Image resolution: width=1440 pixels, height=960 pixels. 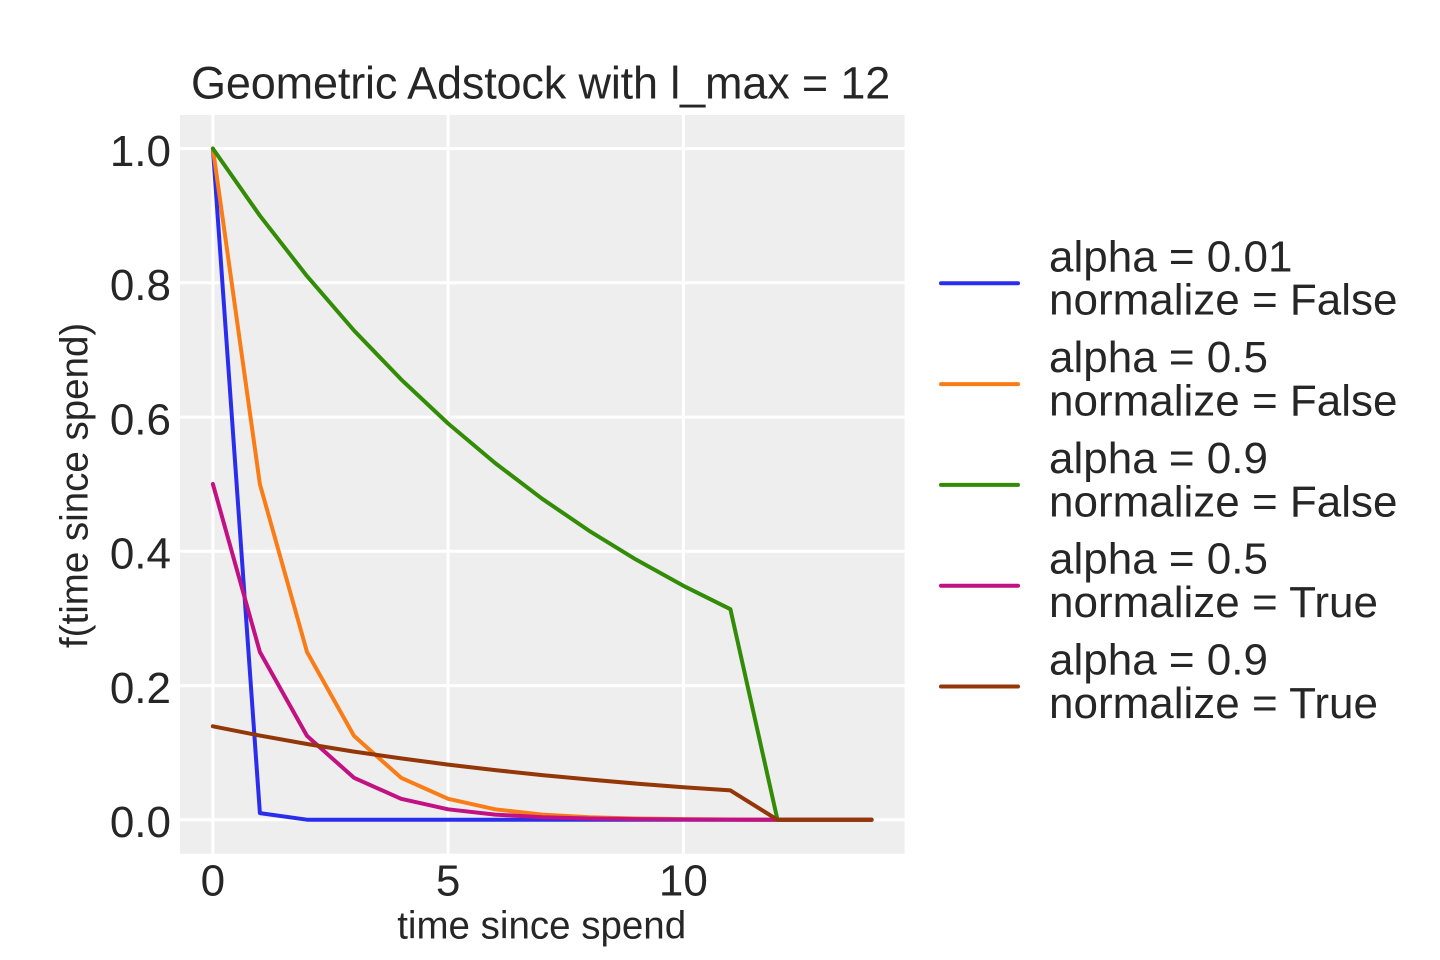 I want to click on svg-text: alpha = 0.01, so click(x=1170, y=256).